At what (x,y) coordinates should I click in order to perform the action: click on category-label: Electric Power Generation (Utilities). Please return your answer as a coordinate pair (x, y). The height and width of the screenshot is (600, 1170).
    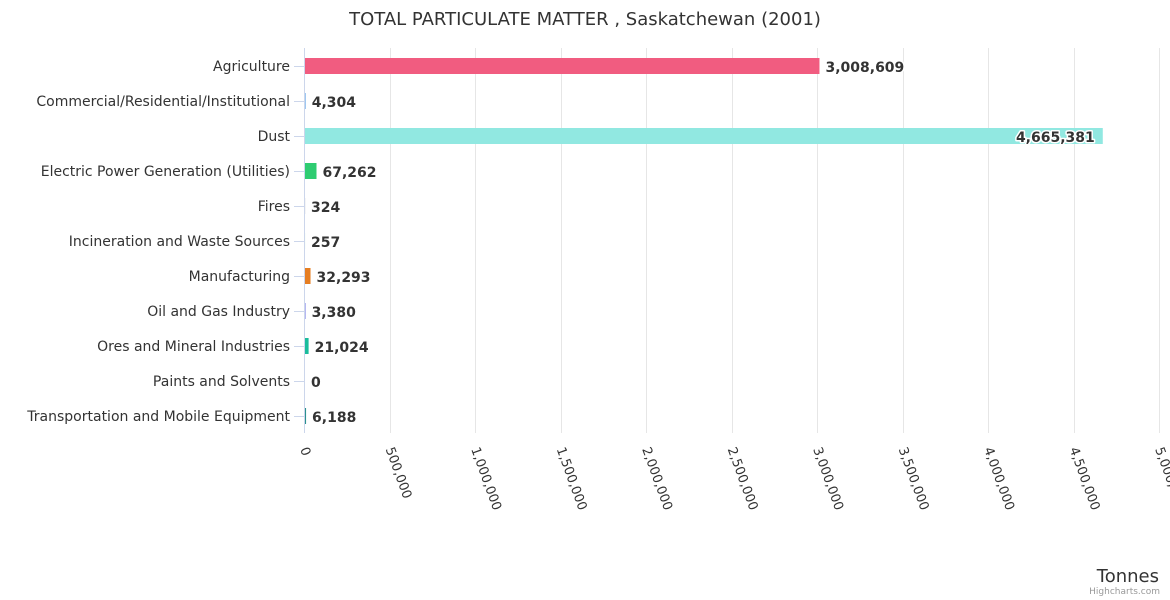
    Looking at the image, I should click on (165, 172).